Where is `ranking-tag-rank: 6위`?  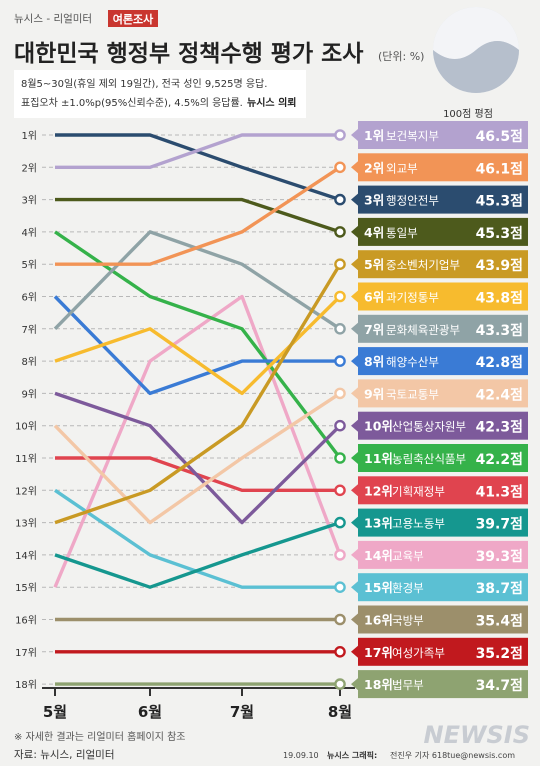 ranking-tag-rank: 6위 is located at coordinates (374, 297).